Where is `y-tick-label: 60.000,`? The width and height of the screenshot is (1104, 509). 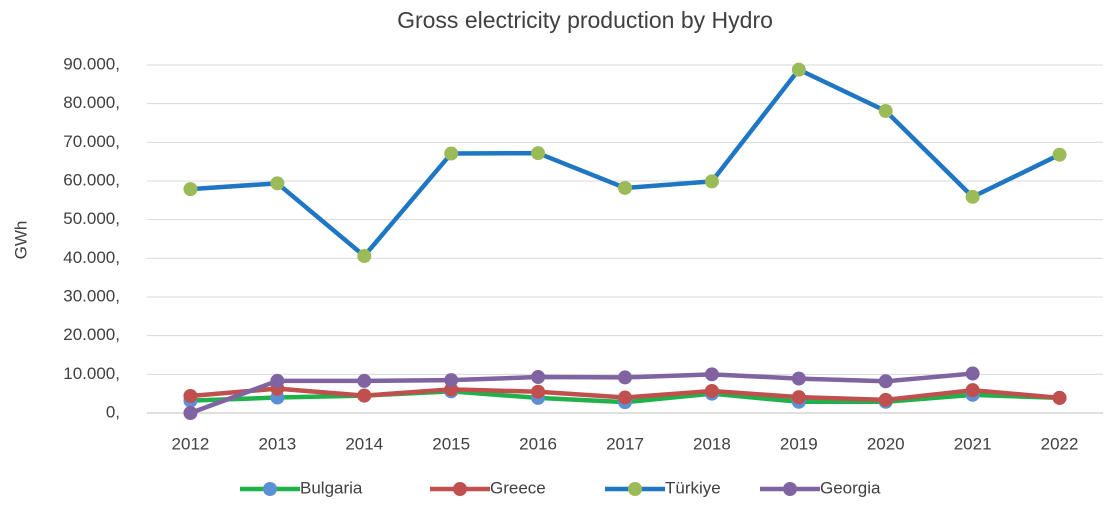
y-tick-label: 60.000, is located at coordinates (91, 179).